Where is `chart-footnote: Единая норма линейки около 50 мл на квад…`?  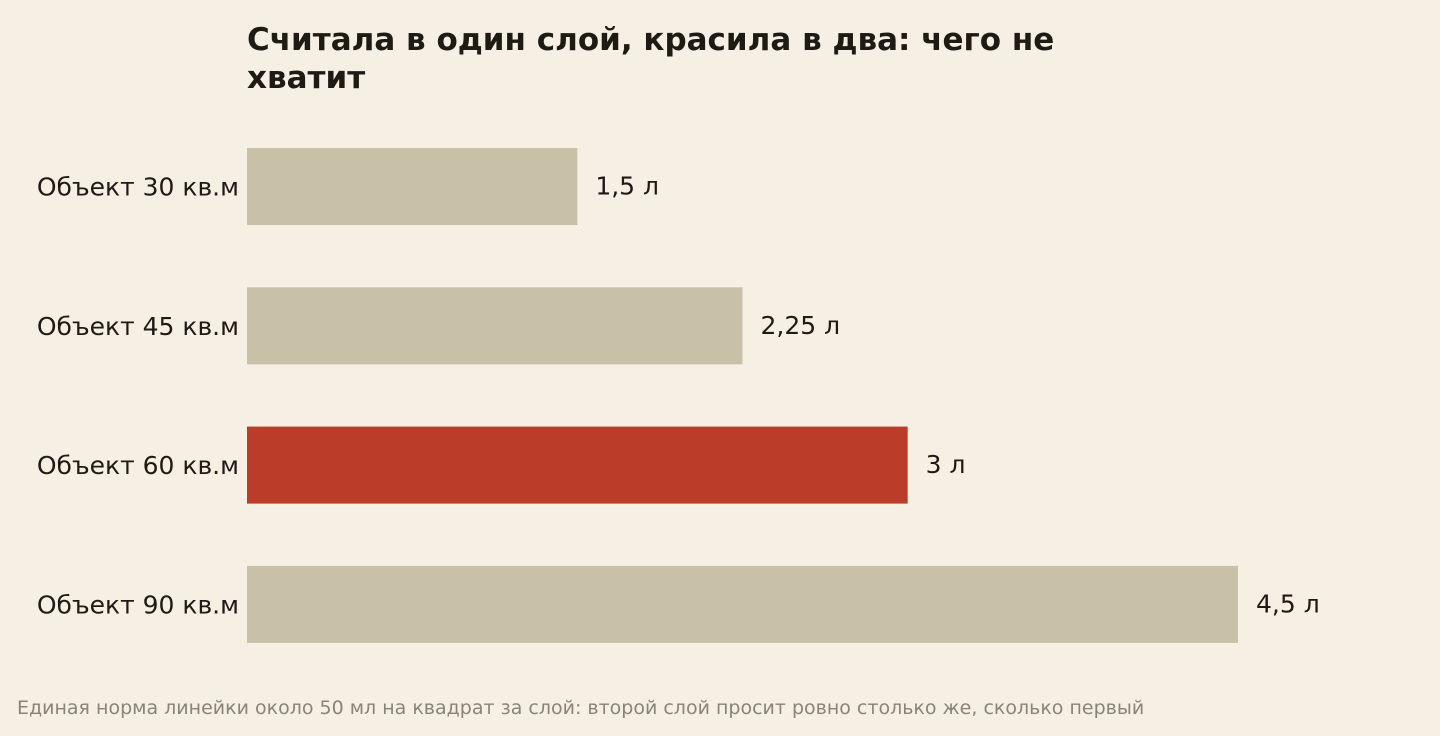 chart-footnote: Единая норма линейки около 50 мл на квад… is located at coordinates (580, 708).